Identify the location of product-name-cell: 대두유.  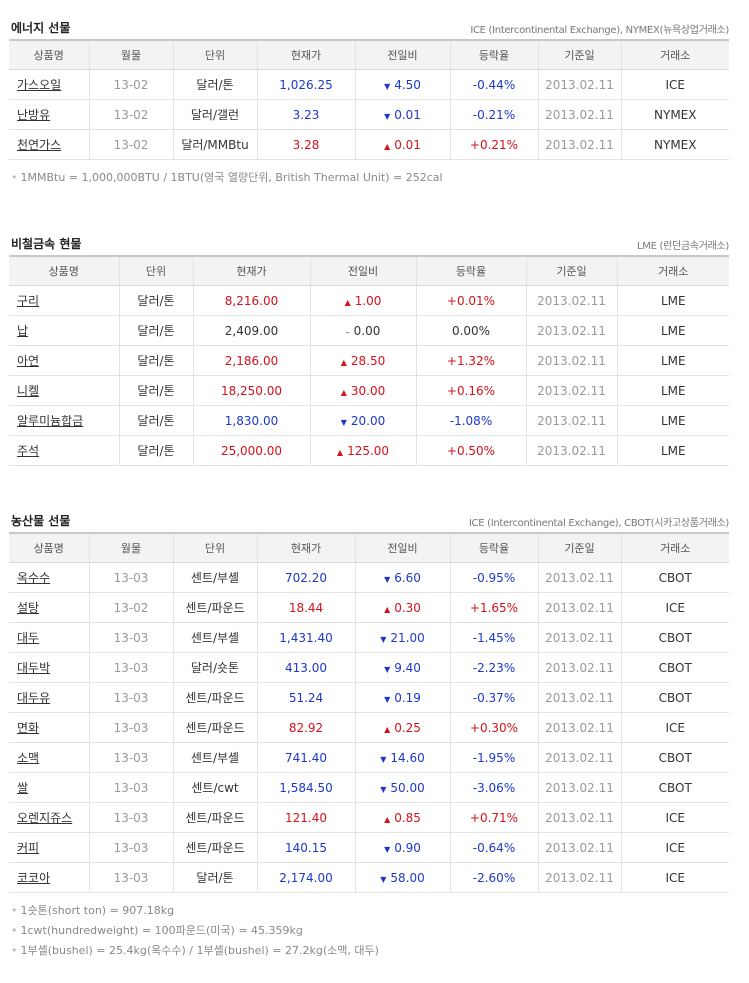
(49, 697).